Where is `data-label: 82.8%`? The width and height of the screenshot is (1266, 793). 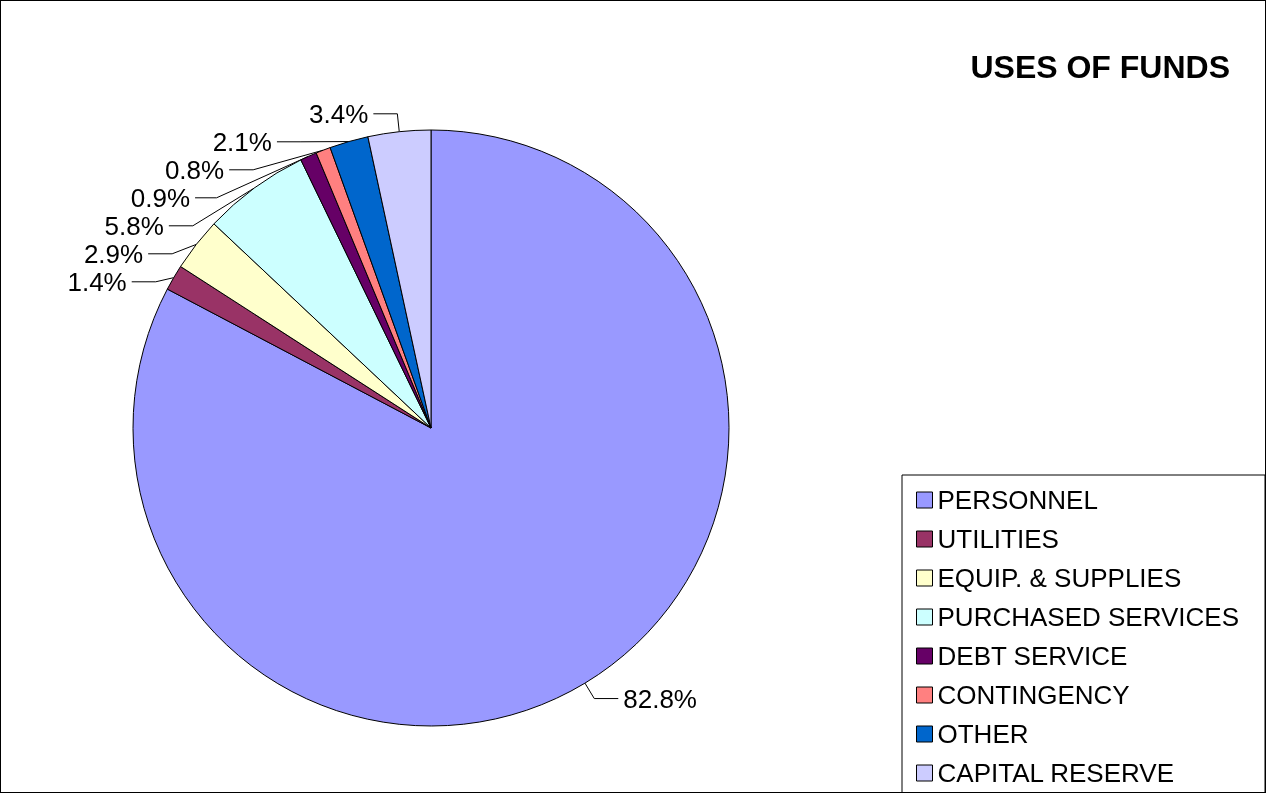 data-label: 82.8% is located at coordinates (660, 698).